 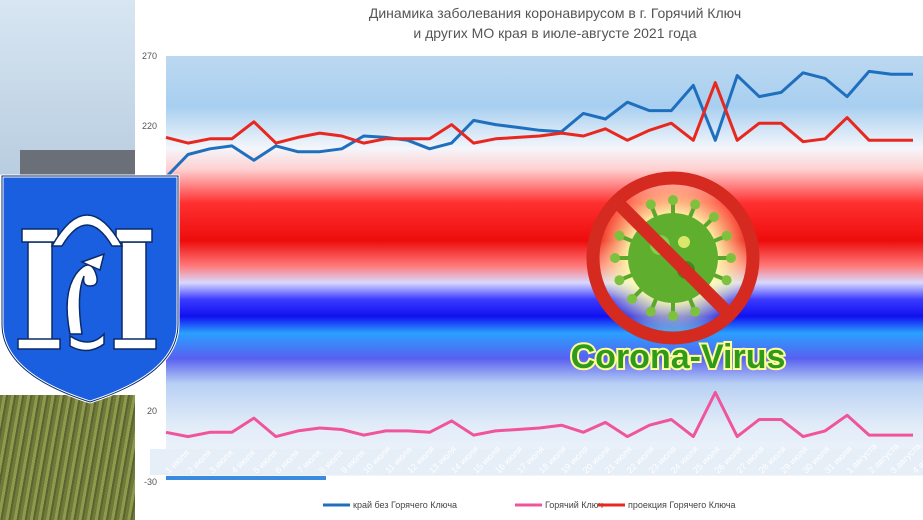 I want to click on grass-photo, so click(x=67, y=457).